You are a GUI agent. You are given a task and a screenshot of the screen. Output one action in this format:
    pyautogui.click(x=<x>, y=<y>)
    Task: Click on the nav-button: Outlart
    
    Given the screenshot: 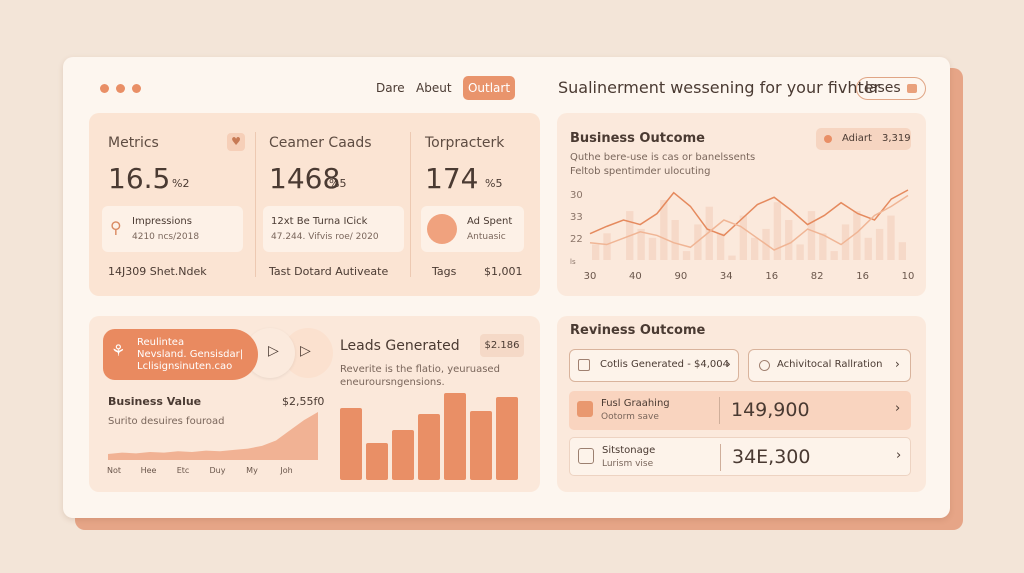 What is the action you would take?
    pyautogui.click(x=489, y=88)
    